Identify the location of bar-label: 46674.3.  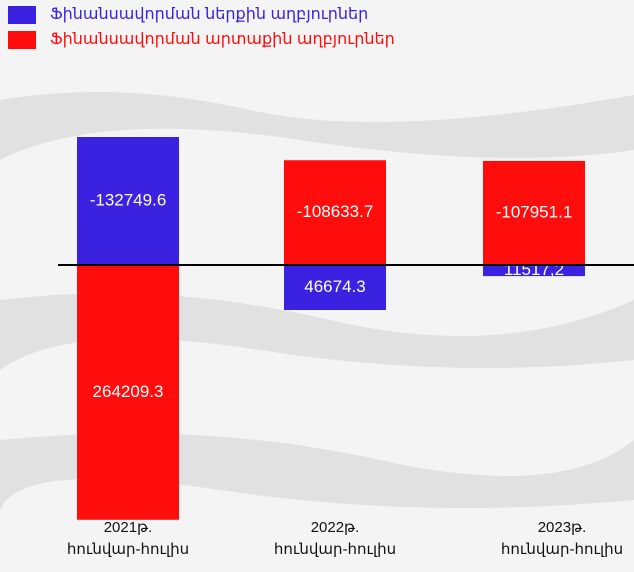
(334, 286).